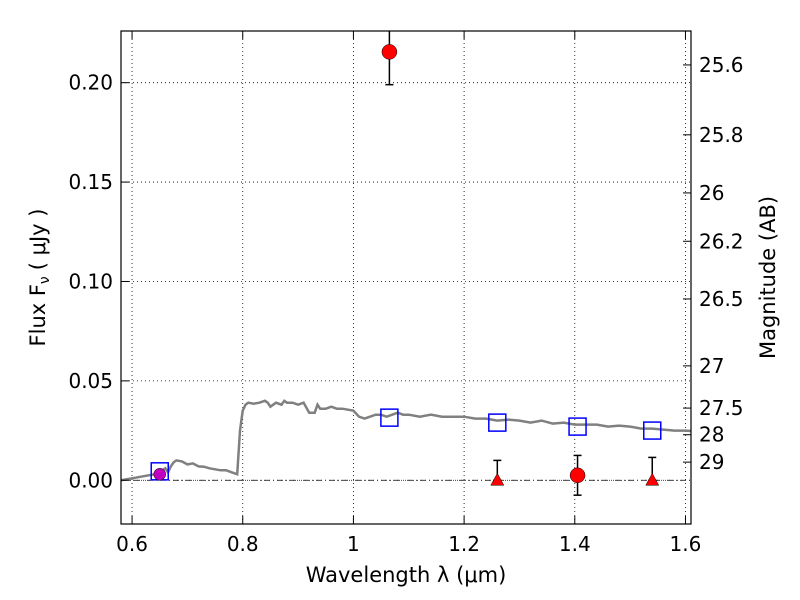 Image resolution: width=800 pixels, height=600 pixels. I want to click on y2-tick-label: 26.5, so click(721, 299).